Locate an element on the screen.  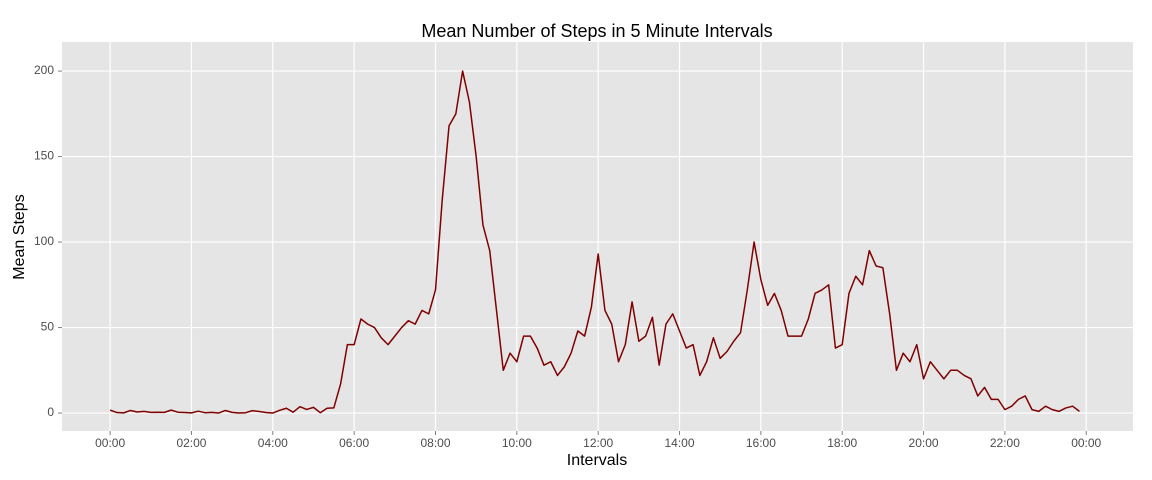
y-tick-label: 100 is located at coordinates (44, 241).